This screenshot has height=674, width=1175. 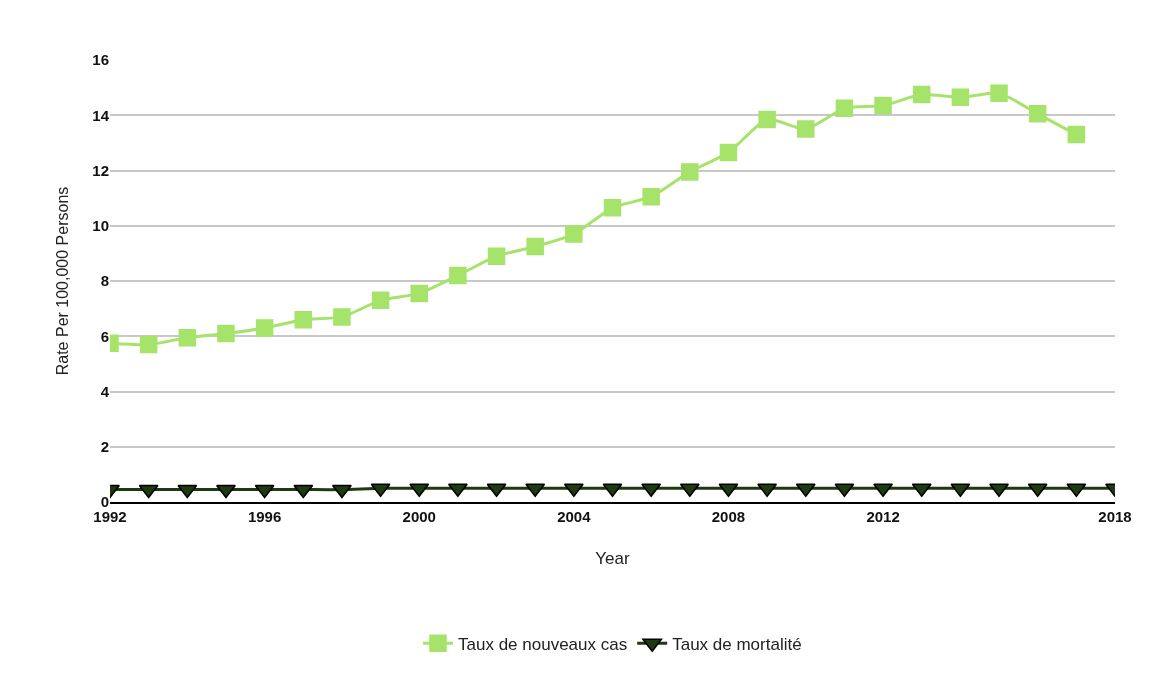 What do you see at coordinates (100, 170) in the screenshot?
I see `y-tick-label: 12` at bounding box center [100, 170].